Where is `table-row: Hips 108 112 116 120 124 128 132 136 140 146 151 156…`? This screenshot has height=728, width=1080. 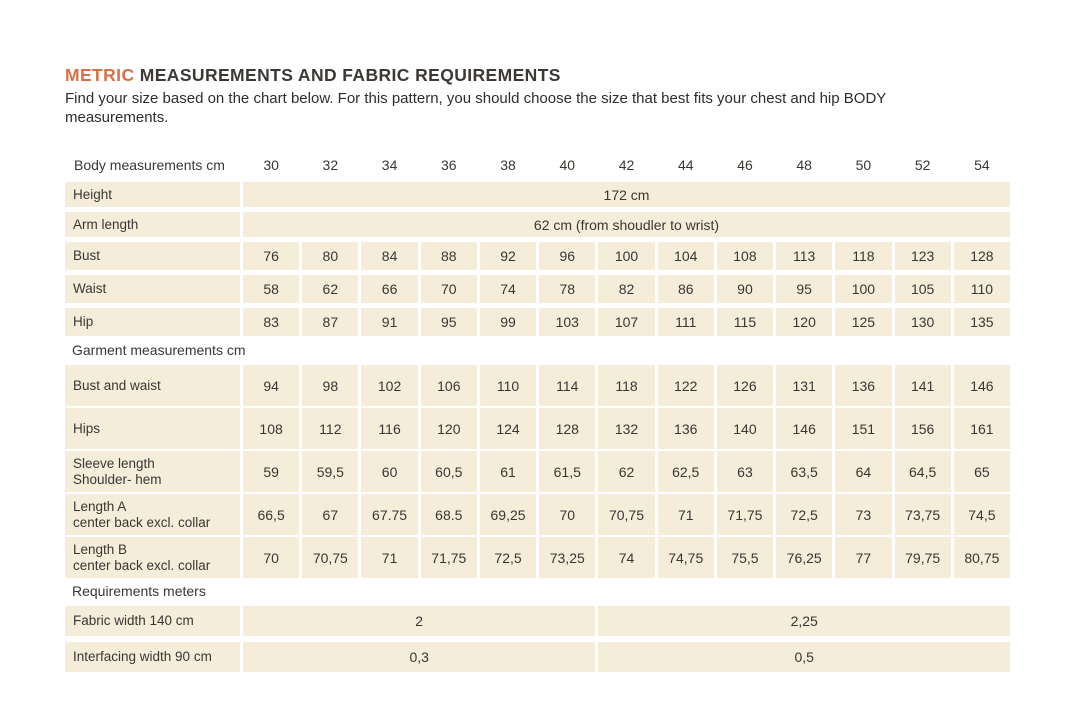 table-row: Hips 108 112 116 120 124 128 132 136 140 146 151 156… is located at coordinates (537, 428).